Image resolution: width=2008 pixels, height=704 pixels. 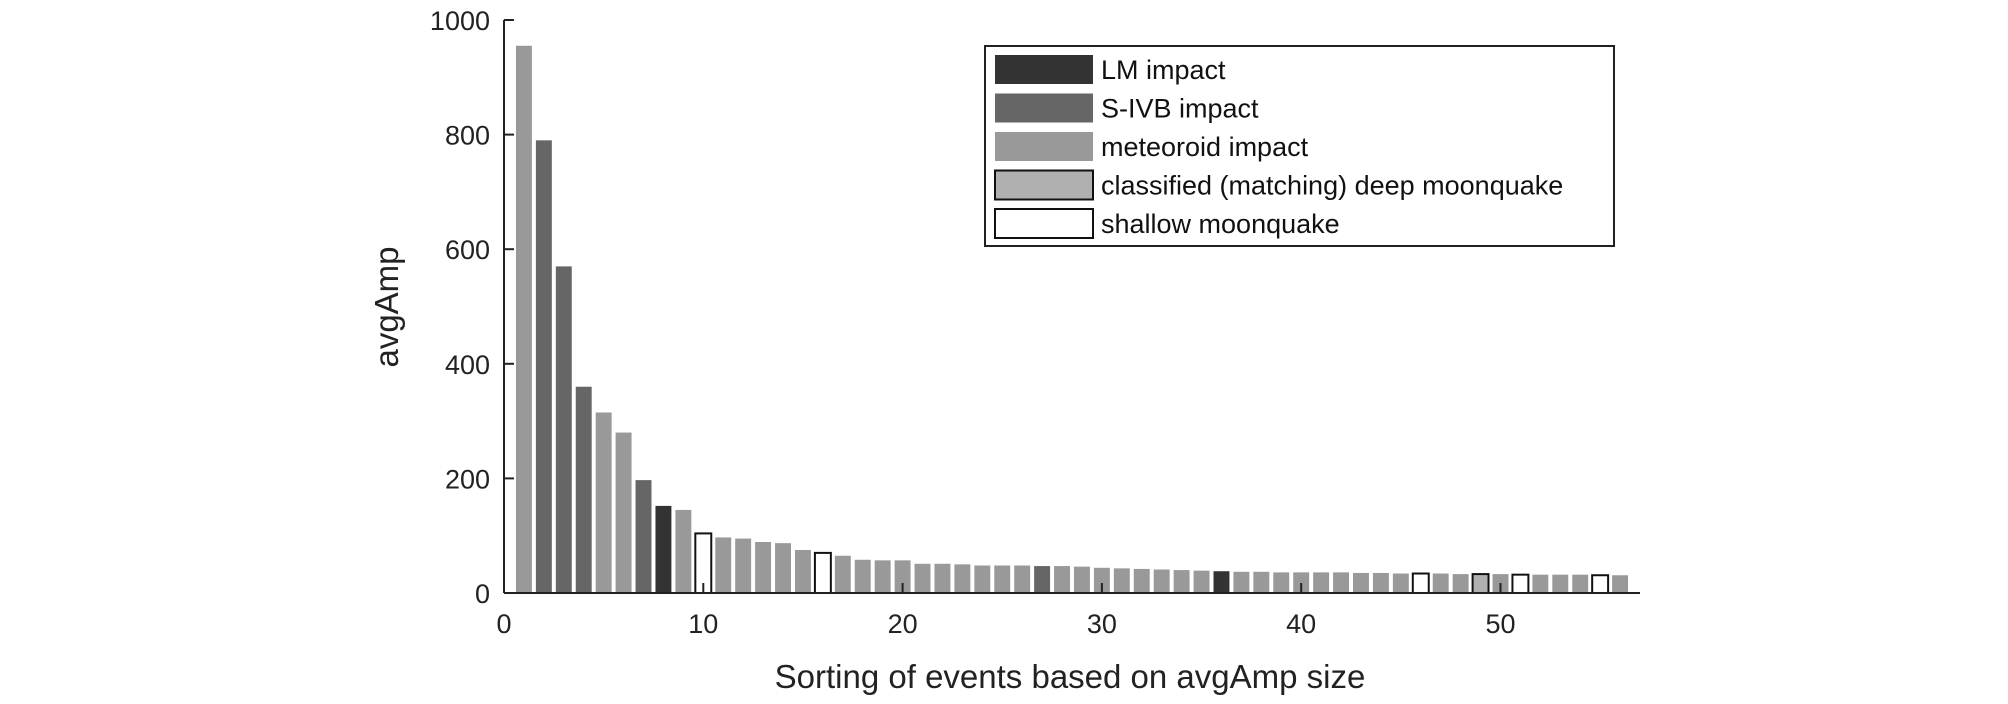 I want to click on x-tick-label: 40, so click(x=1301, y=624).